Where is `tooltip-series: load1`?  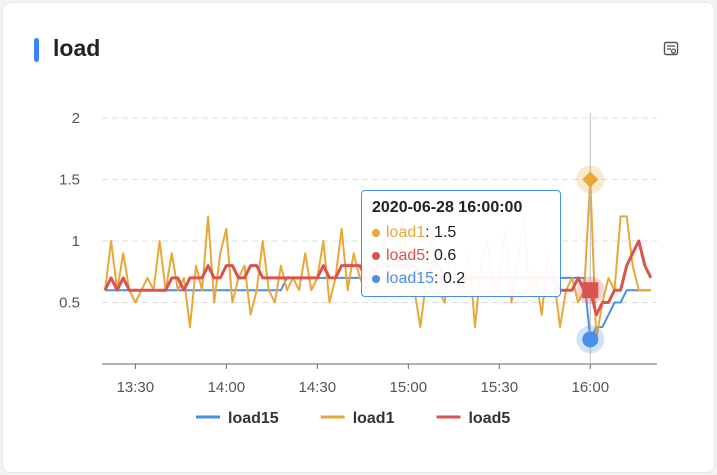
tooltip-series: load1 is located at coordinates (406, 232).